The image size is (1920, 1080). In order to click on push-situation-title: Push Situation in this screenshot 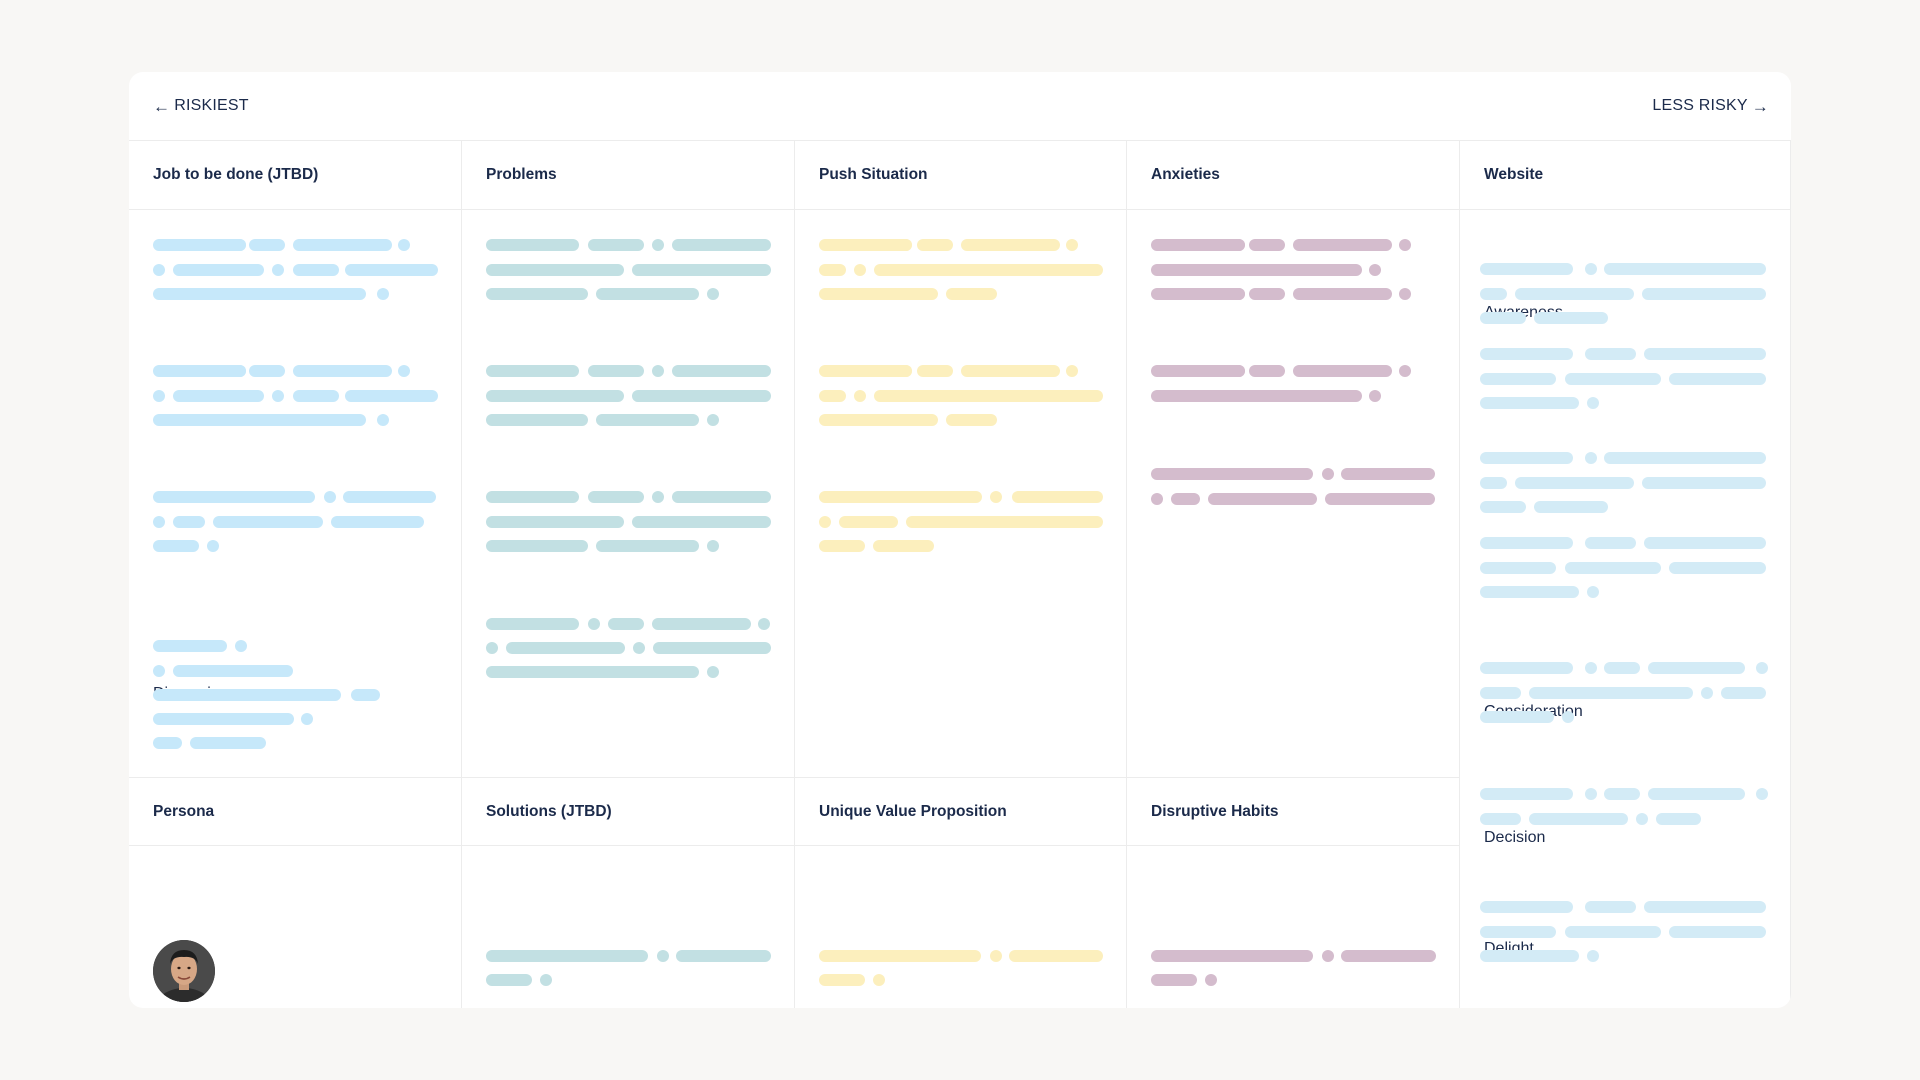, I will do `click(873, 174)`.